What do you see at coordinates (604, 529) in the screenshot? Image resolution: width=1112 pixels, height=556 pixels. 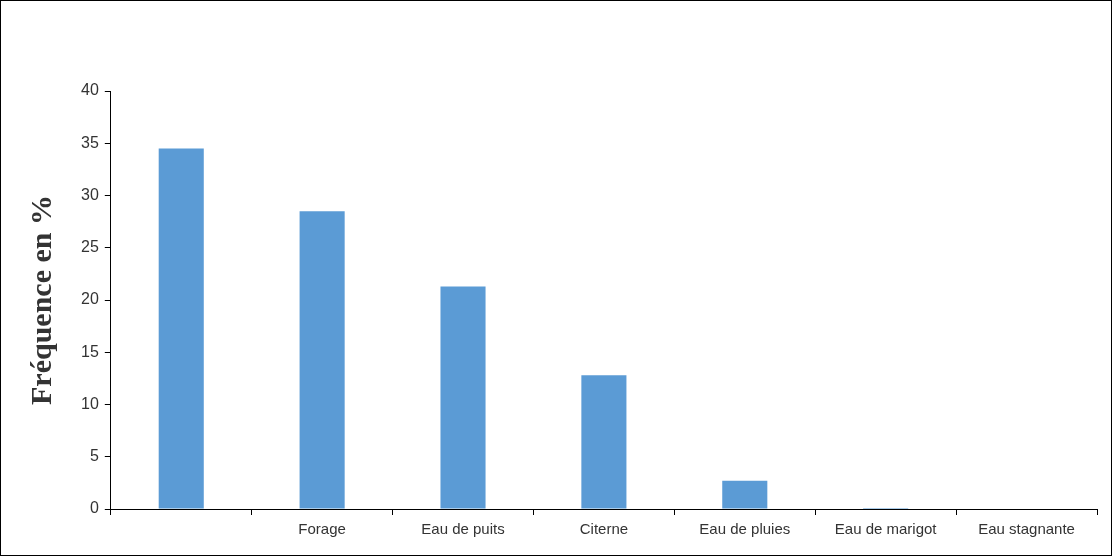 I see `x-tick-label: Citerne` at bounding box center [604, 529].